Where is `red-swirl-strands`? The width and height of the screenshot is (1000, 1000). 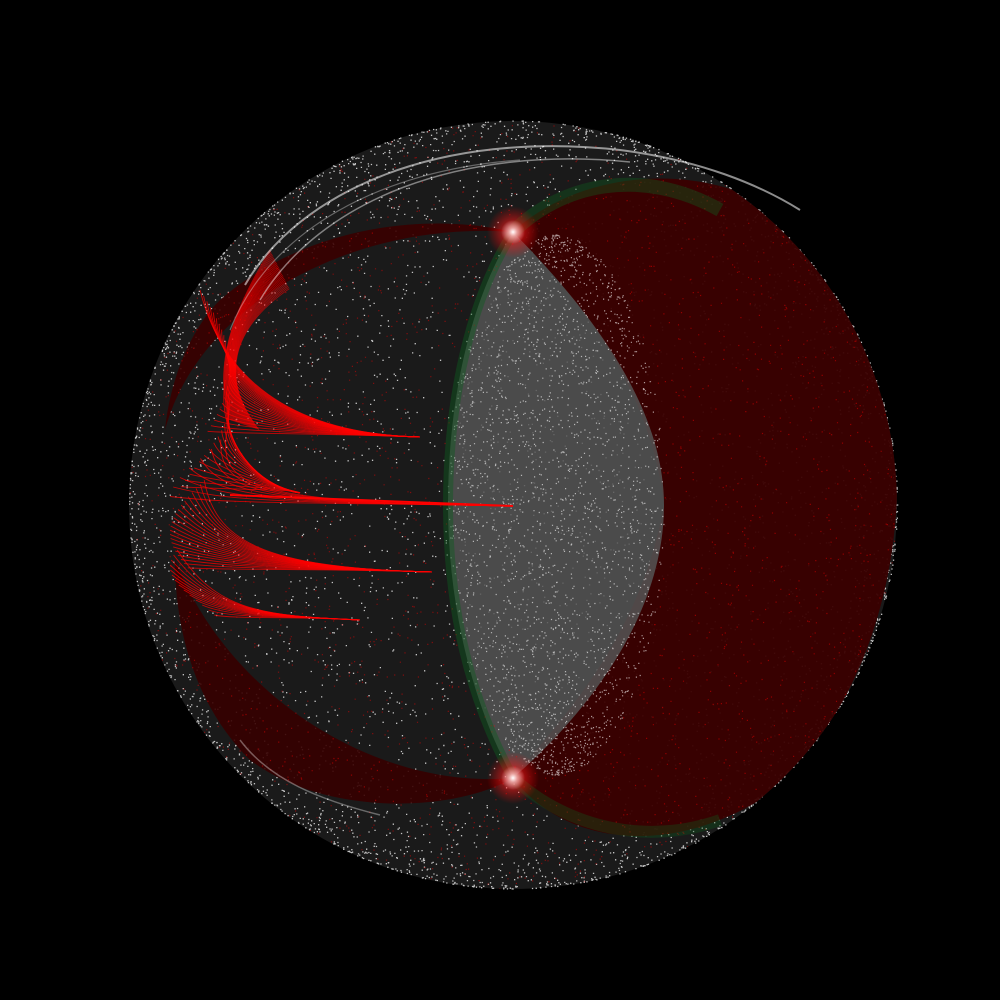
red-swirl-strands is located at coordinates (341, 435).